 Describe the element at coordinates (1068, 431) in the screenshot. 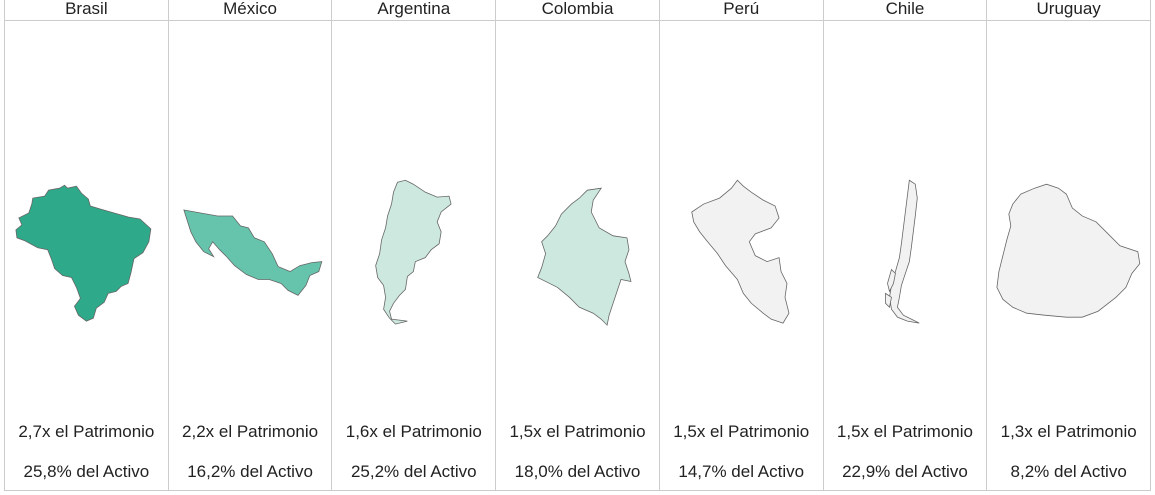

I see `equity-multiple: 1,3x el Patrimonio` at that location.